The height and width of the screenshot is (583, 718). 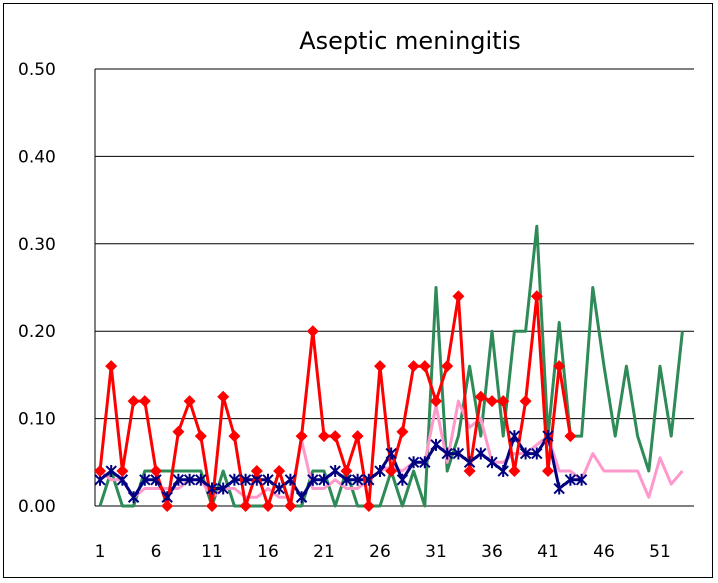 I want to click on x-tick-labels: 1 6 11 16 21 26 31 36 41 46 51, so click(x=383, y=552).